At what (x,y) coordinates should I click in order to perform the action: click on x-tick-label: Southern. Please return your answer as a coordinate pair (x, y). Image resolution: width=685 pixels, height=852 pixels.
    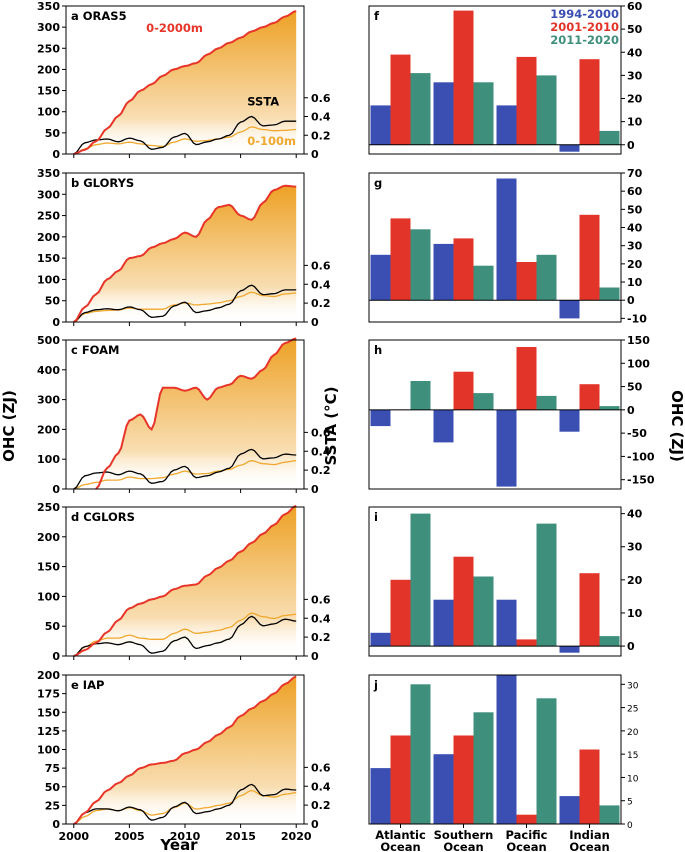
    Looking at the image, I should click on (464, 835).